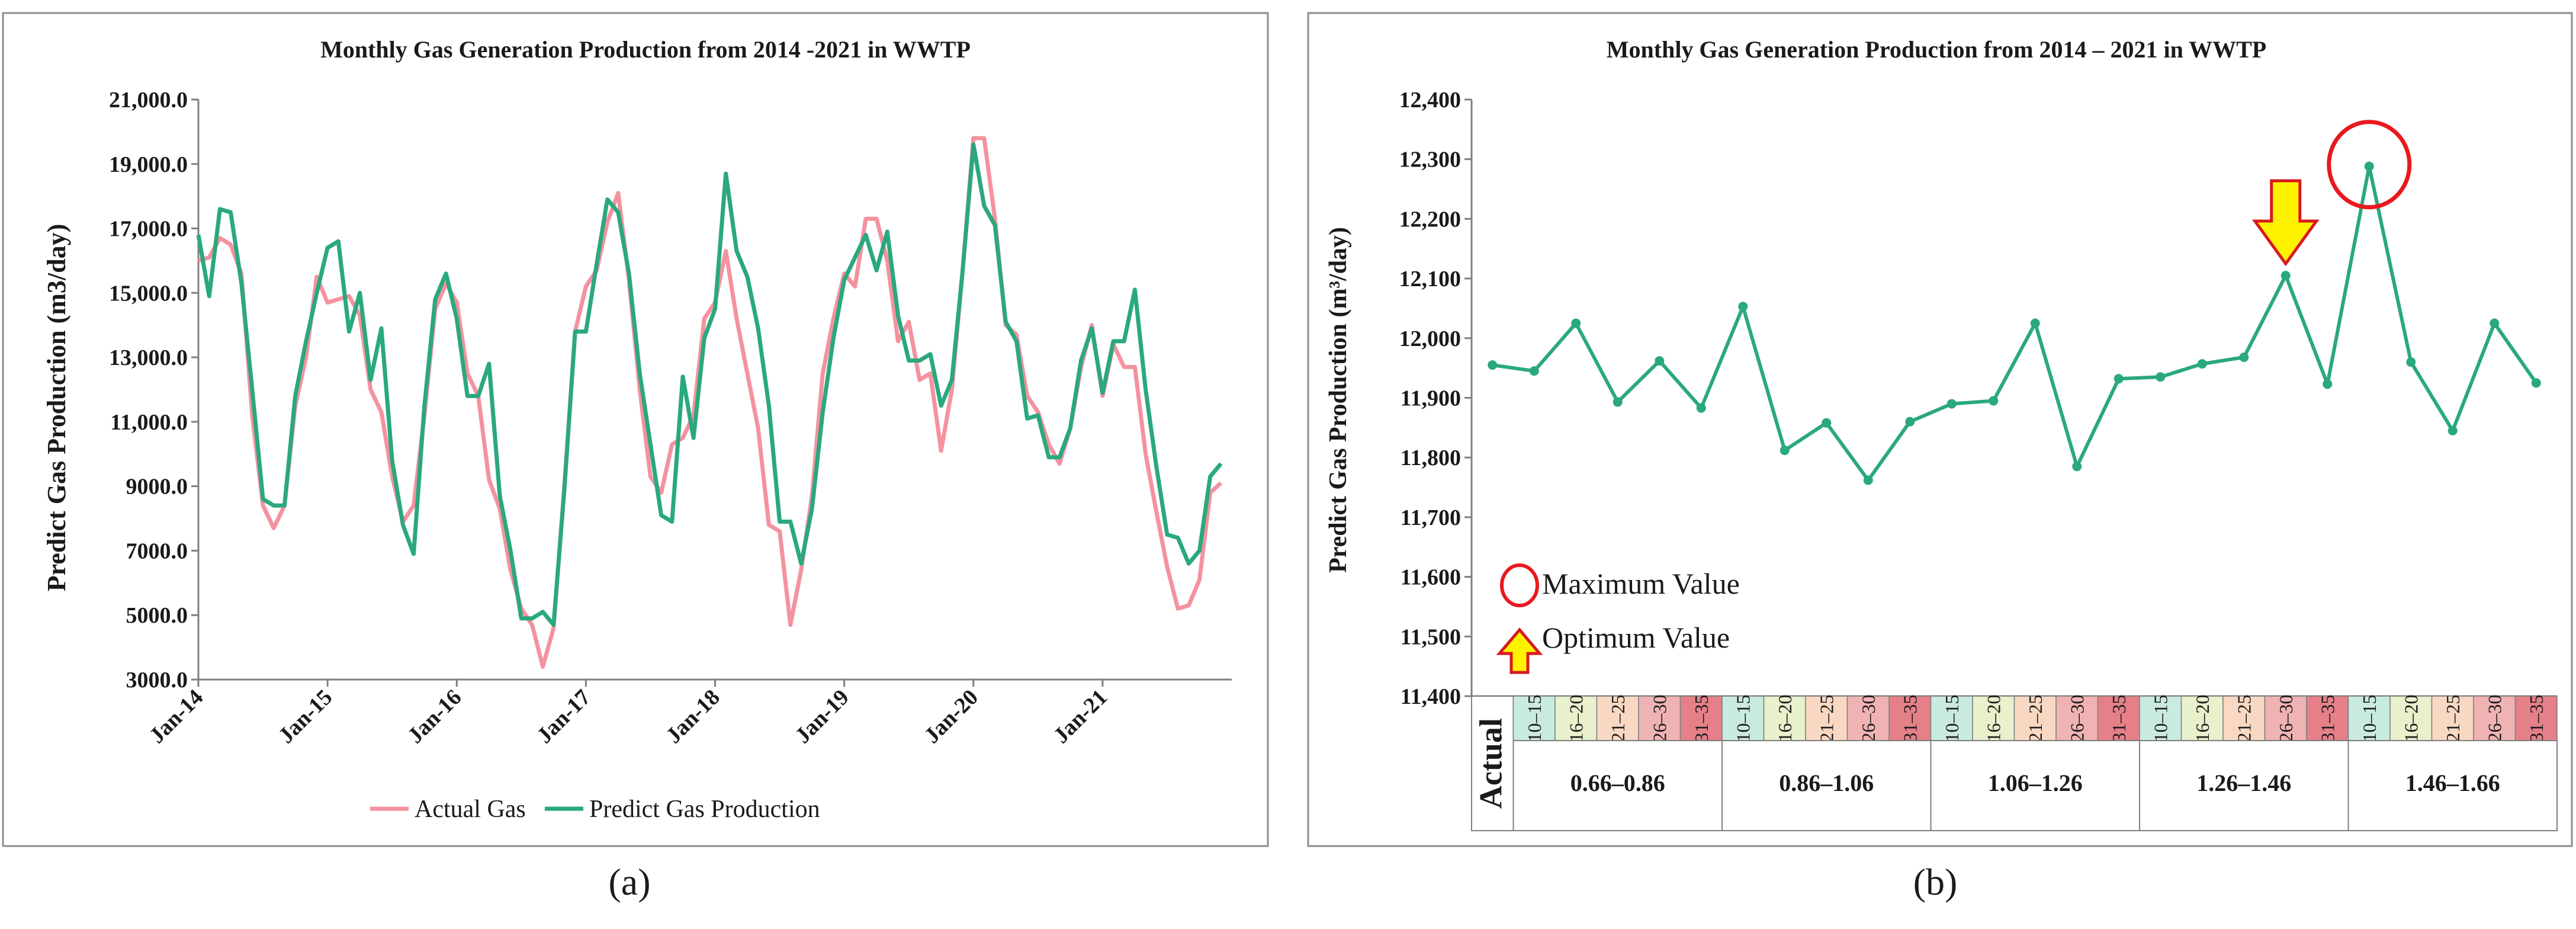 The height and width of the screenshot is (929, 2576). Describe the element at coordinates (2452, 783) in the screenshot. I see `group-label: 1.46–1.66` at that location.